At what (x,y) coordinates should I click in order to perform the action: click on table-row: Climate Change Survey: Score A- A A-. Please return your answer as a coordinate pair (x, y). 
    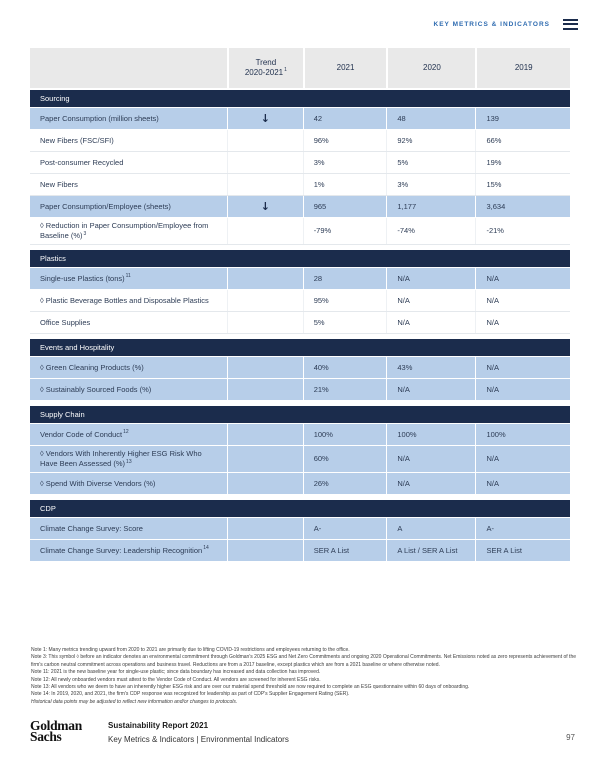
    Looking at the image, I should click on (300, 529).